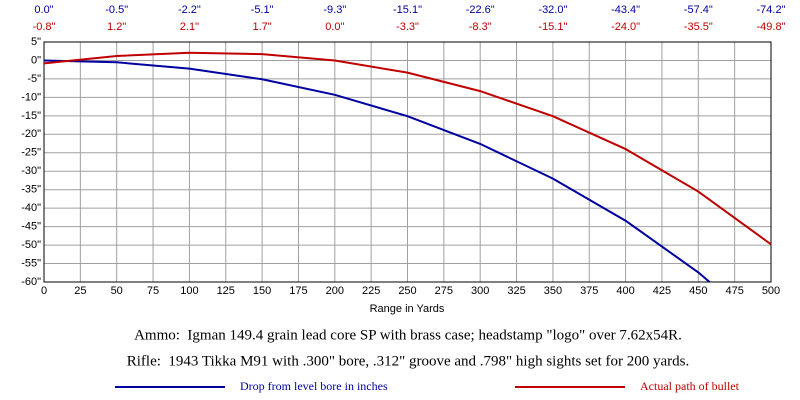 The height and width of the screenshot is (400, 800). What do you see at coordinates (44, 27) in the screenshot?
I see `value-label: -0.8"` at bounding box center [44, 27].